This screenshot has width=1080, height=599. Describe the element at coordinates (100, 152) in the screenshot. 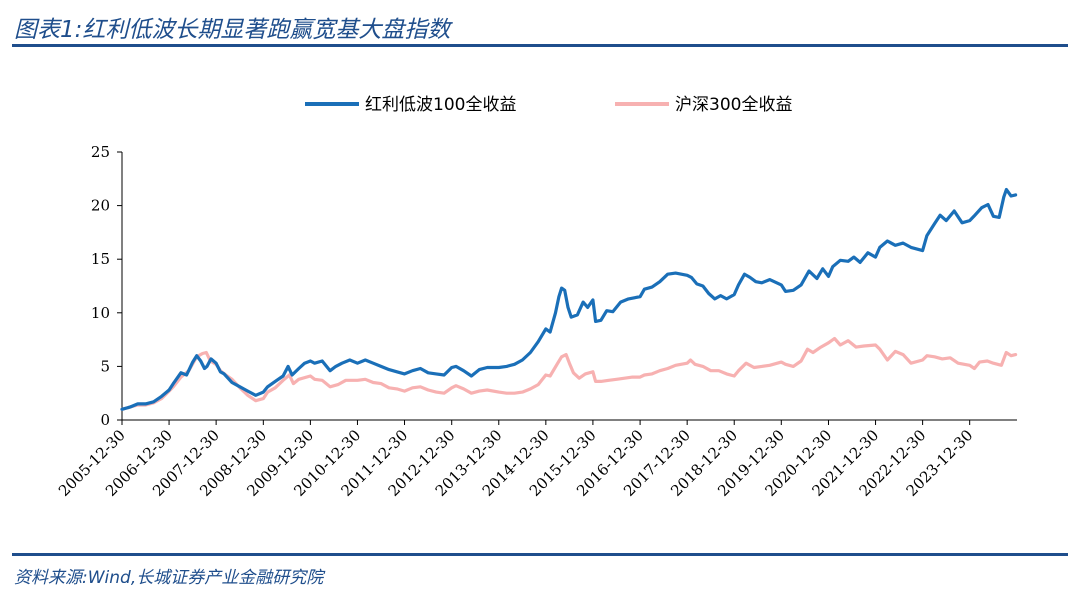

I see `y-tick-label: 25` at that location.